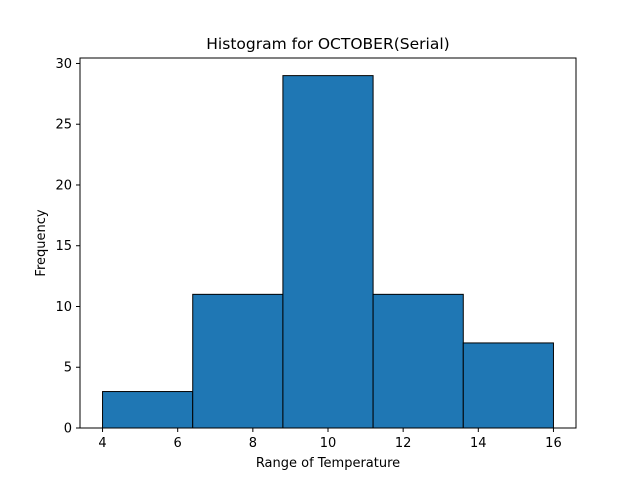 This screenshot has height=480, width=640. Describe the element at coordinates (102, 443) in the screenshot. I see `x-tick-label: 4` at that location.